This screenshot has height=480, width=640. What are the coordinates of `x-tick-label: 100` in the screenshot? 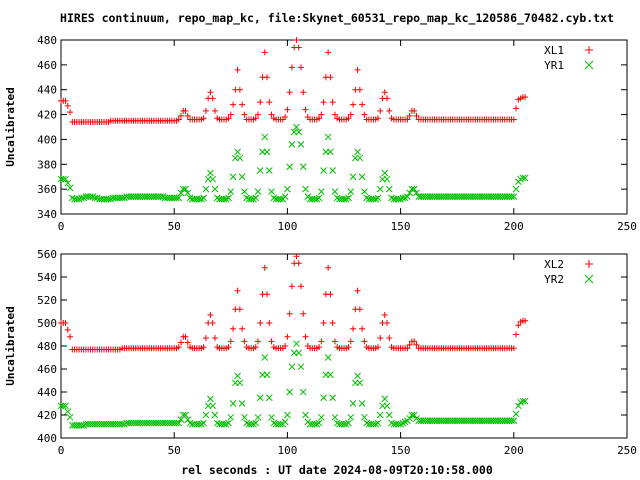 It's located at (287, 450).